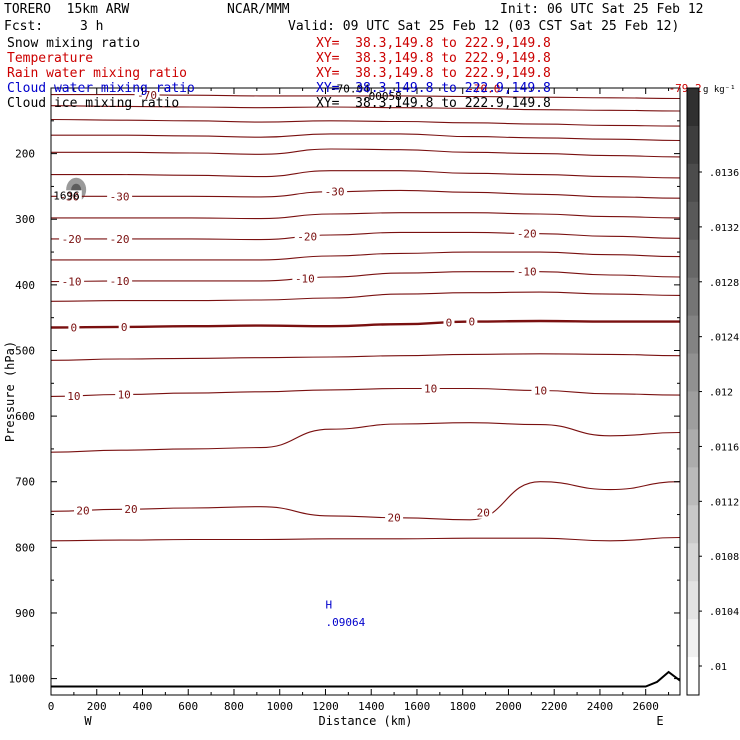  What do you see at coordinates (462, 706) in the screenshot?
I see `x-tick-label: 1800` at bounding box center [462, 706].